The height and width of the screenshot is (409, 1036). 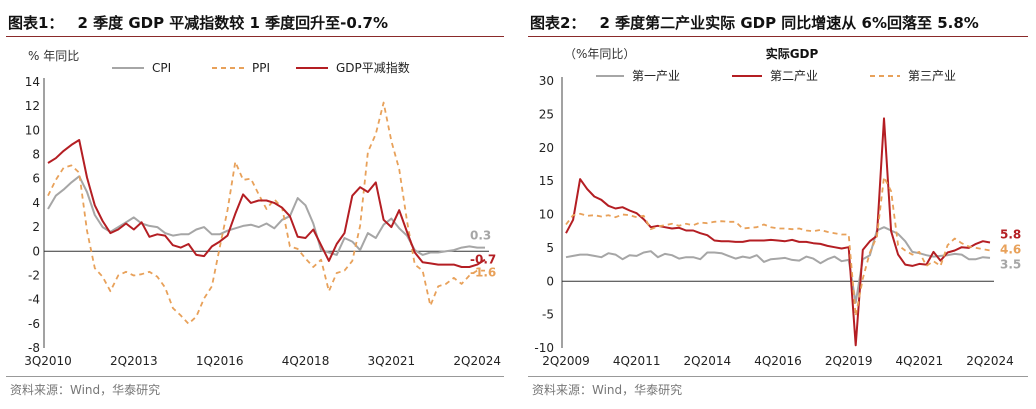 I want to click on legend-label: 第三产业, so click(x=932, y=76).